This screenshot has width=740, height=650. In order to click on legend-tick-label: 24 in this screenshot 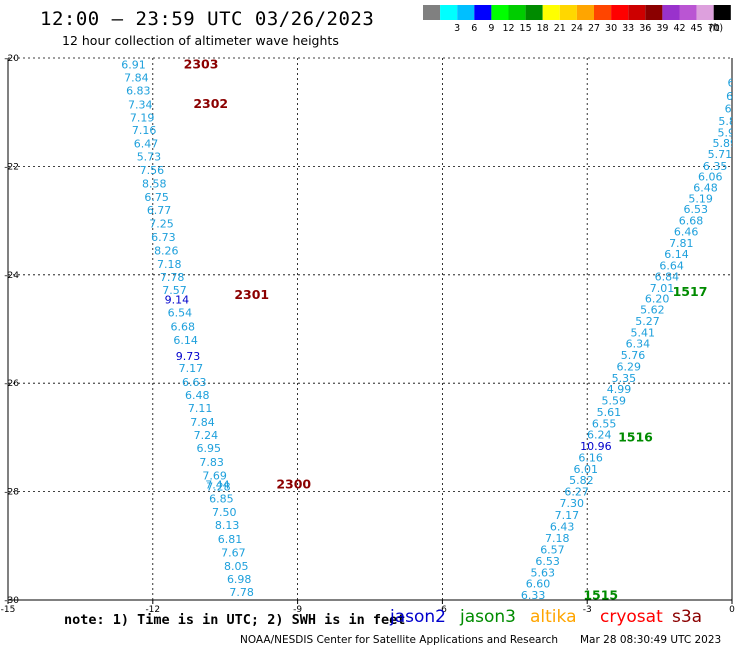, I will do `click(577, 28)`.